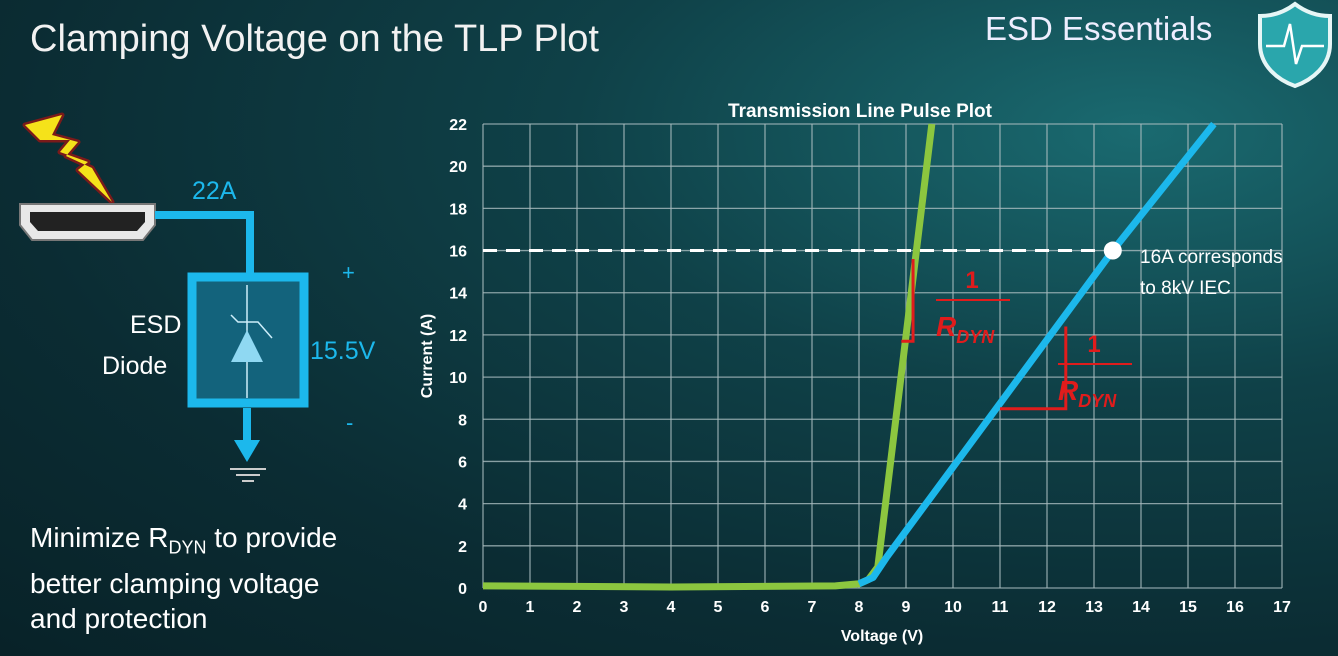  I want to click on y-tick-label: 22, so click(458, 125).